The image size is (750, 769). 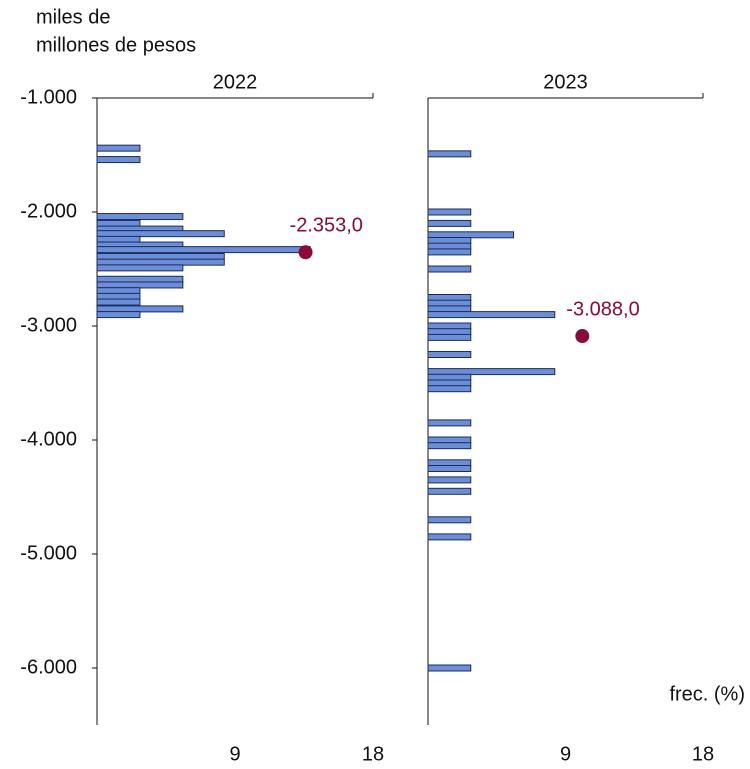 I want to click on y-axis-label: miles de, so click(x=73, y=17).